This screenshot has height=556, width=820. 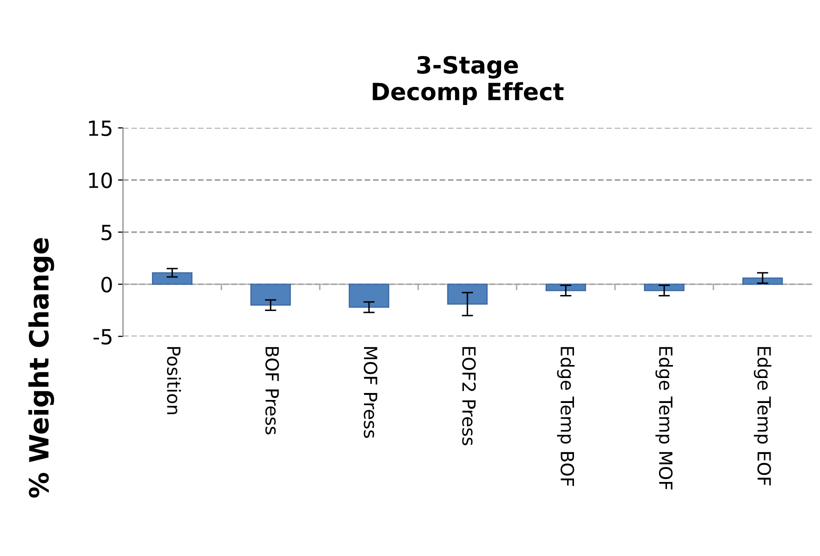 What do you see at coordinates (103, 337) in the screenshot?
I see `y-tick-label: -5` at bounding box center [103, 337].